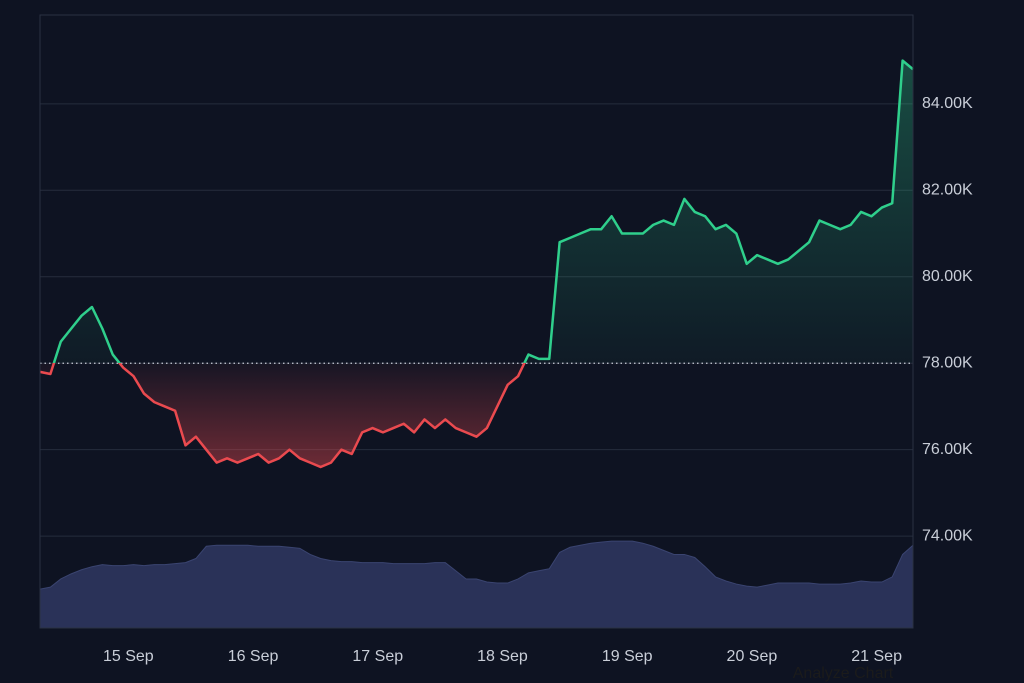 The width and height of the screenshot is (1024, 683). What do you see at coordinates (947, 190) in the screenshot?
I see `y-tick-label: 82.00K` at bounding box center [947, 190].